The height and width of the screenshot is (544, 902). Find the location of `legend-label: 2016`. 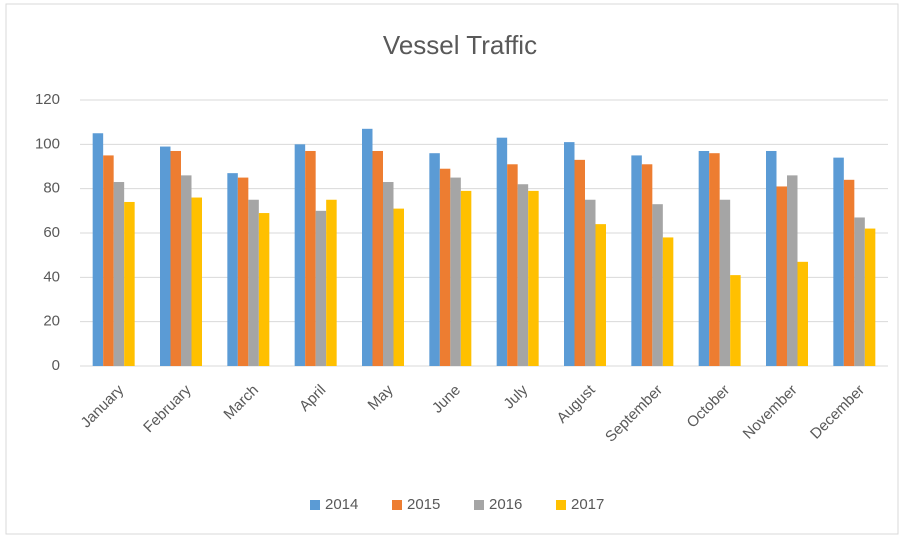

legend-label: 2016 is located at coordinates (505, 504).